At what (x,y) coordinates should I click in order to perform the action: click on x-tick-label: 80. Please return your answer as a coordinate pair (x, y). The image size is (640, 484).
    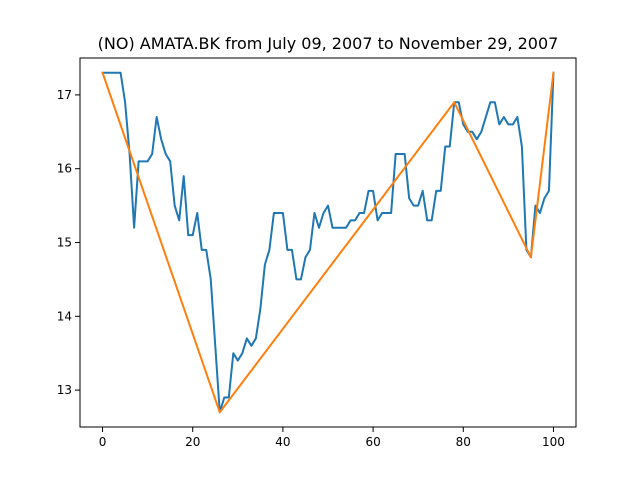
    Looking at the image, I should click on (463, 442).